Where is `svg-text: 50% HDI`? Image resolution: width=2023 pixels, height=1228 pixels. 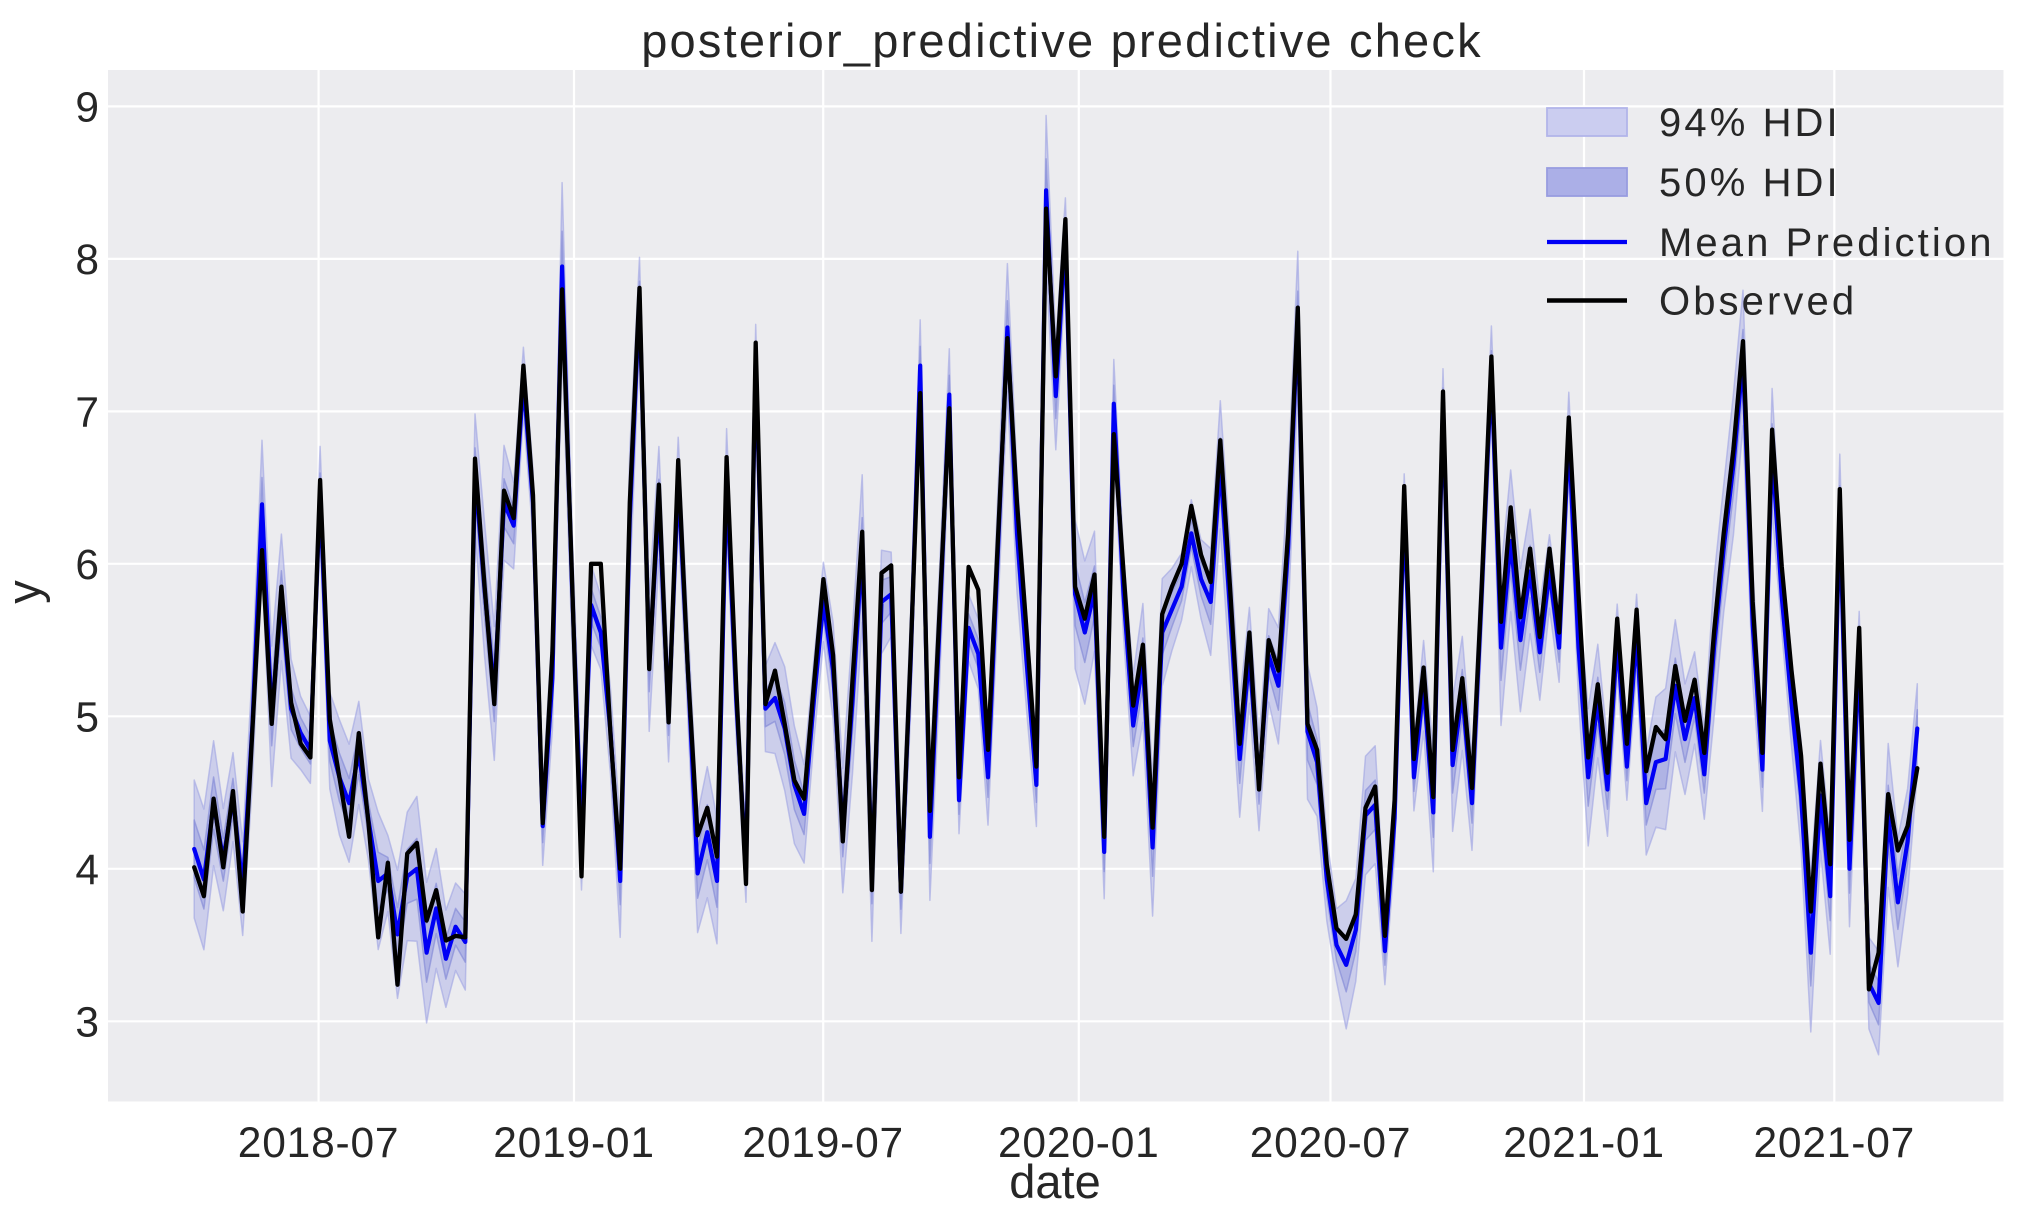
svg-text: 50% HDI is located at coordinates (1750, 183).